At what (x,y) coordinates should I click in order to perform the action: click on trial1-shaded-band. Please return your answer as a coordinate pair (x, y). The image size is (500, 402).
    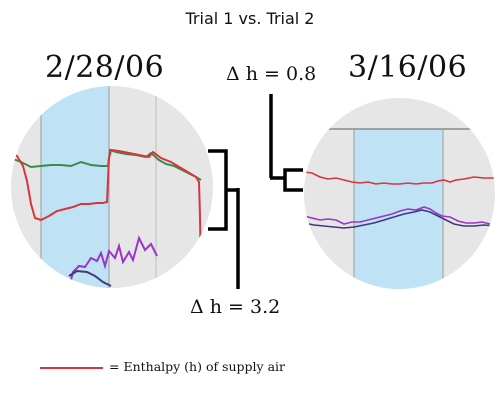
    Looking at the image, I should click on (75, 187).